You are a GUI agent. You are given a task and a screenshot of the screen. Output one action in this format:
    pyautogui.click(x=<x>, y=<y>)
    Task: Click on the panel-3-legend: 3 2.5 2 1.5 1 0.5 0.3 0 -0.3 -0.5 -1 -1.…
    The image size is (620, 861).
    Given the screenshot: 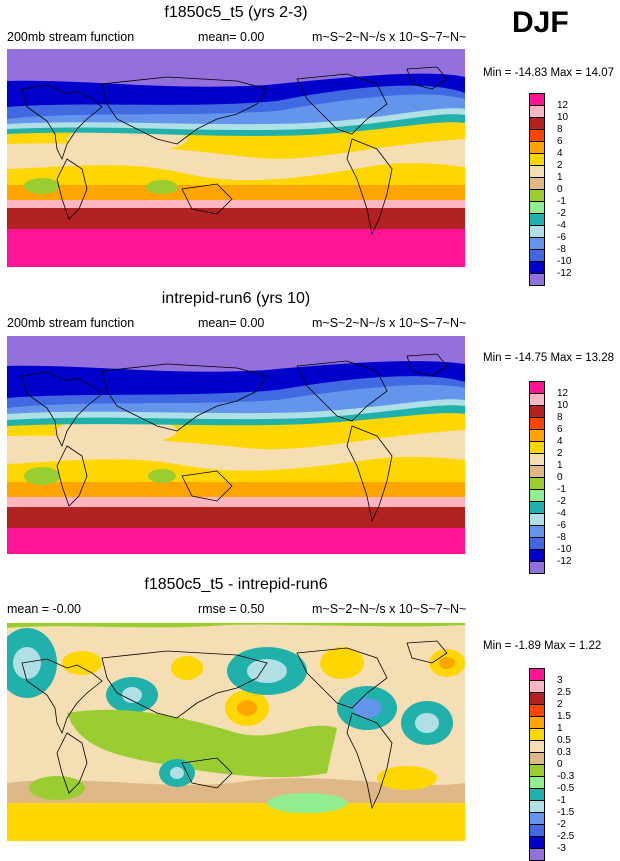 What is the action you would take?
    pyautogui.click(x=551, y=764)
    